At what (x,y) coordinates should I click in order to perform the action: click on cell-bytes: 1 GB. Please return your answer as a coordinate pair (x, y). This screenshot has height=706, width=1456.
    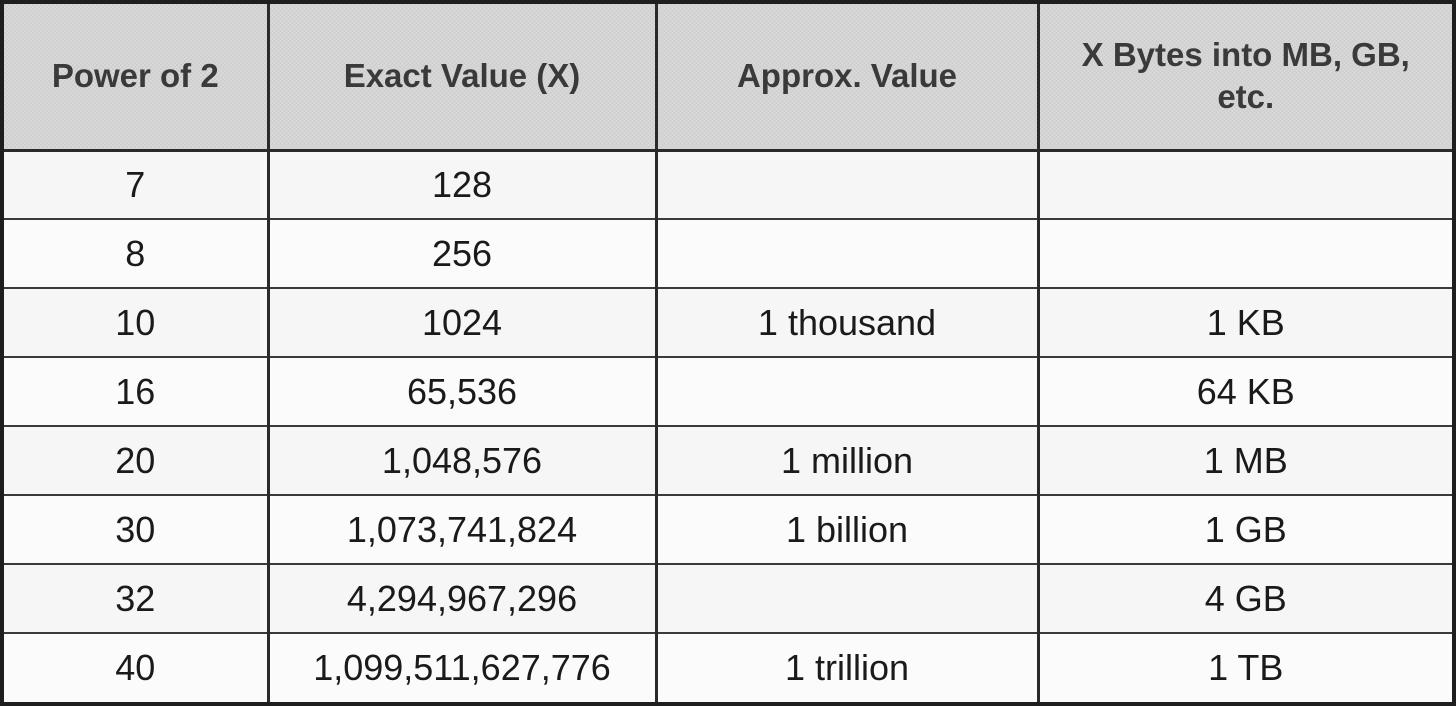
    Looking at the image, I should click on (1245, 530).